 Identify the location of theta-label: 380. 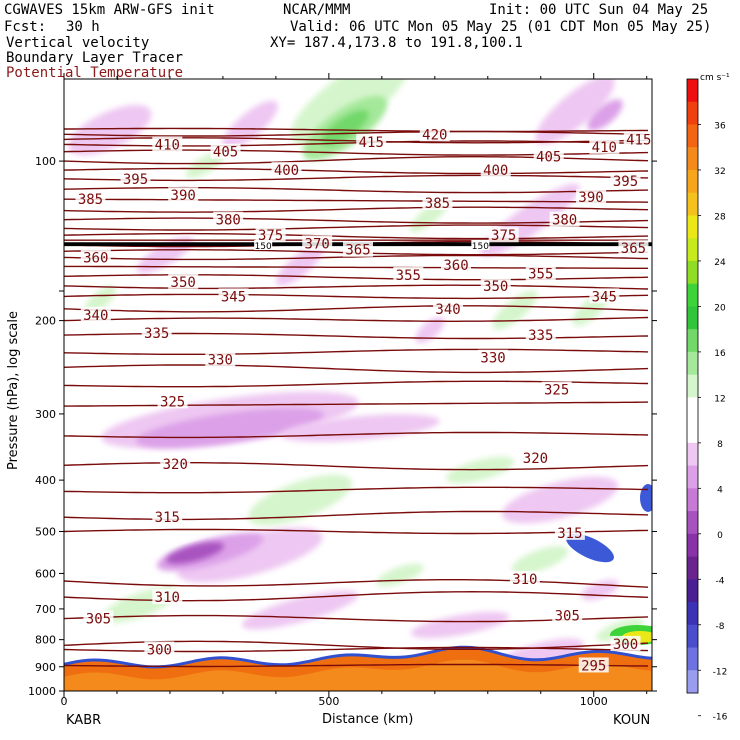
(228, 221).